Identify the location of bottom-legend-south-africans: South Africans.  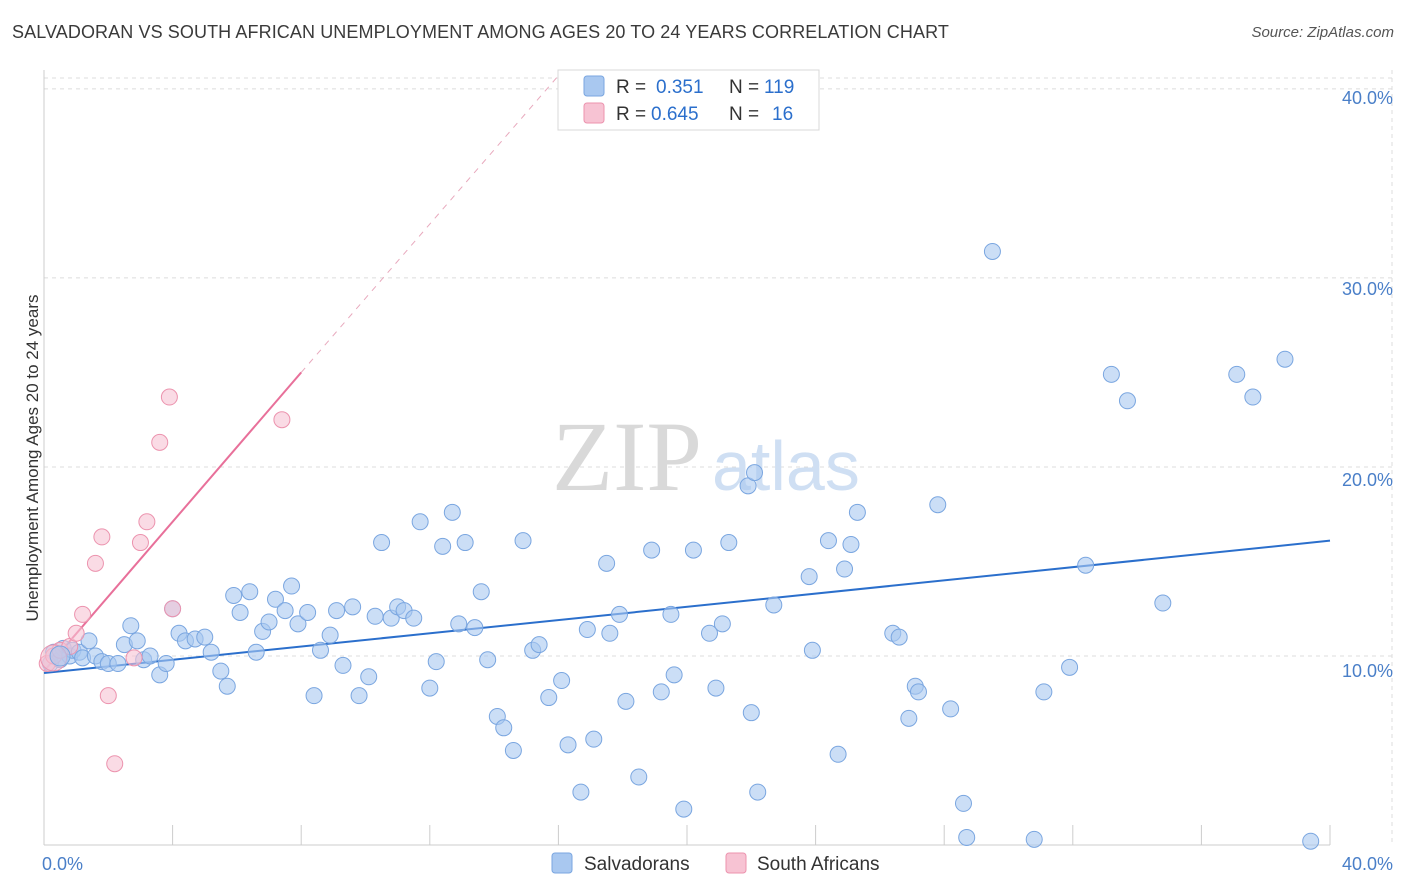
(818, 864).